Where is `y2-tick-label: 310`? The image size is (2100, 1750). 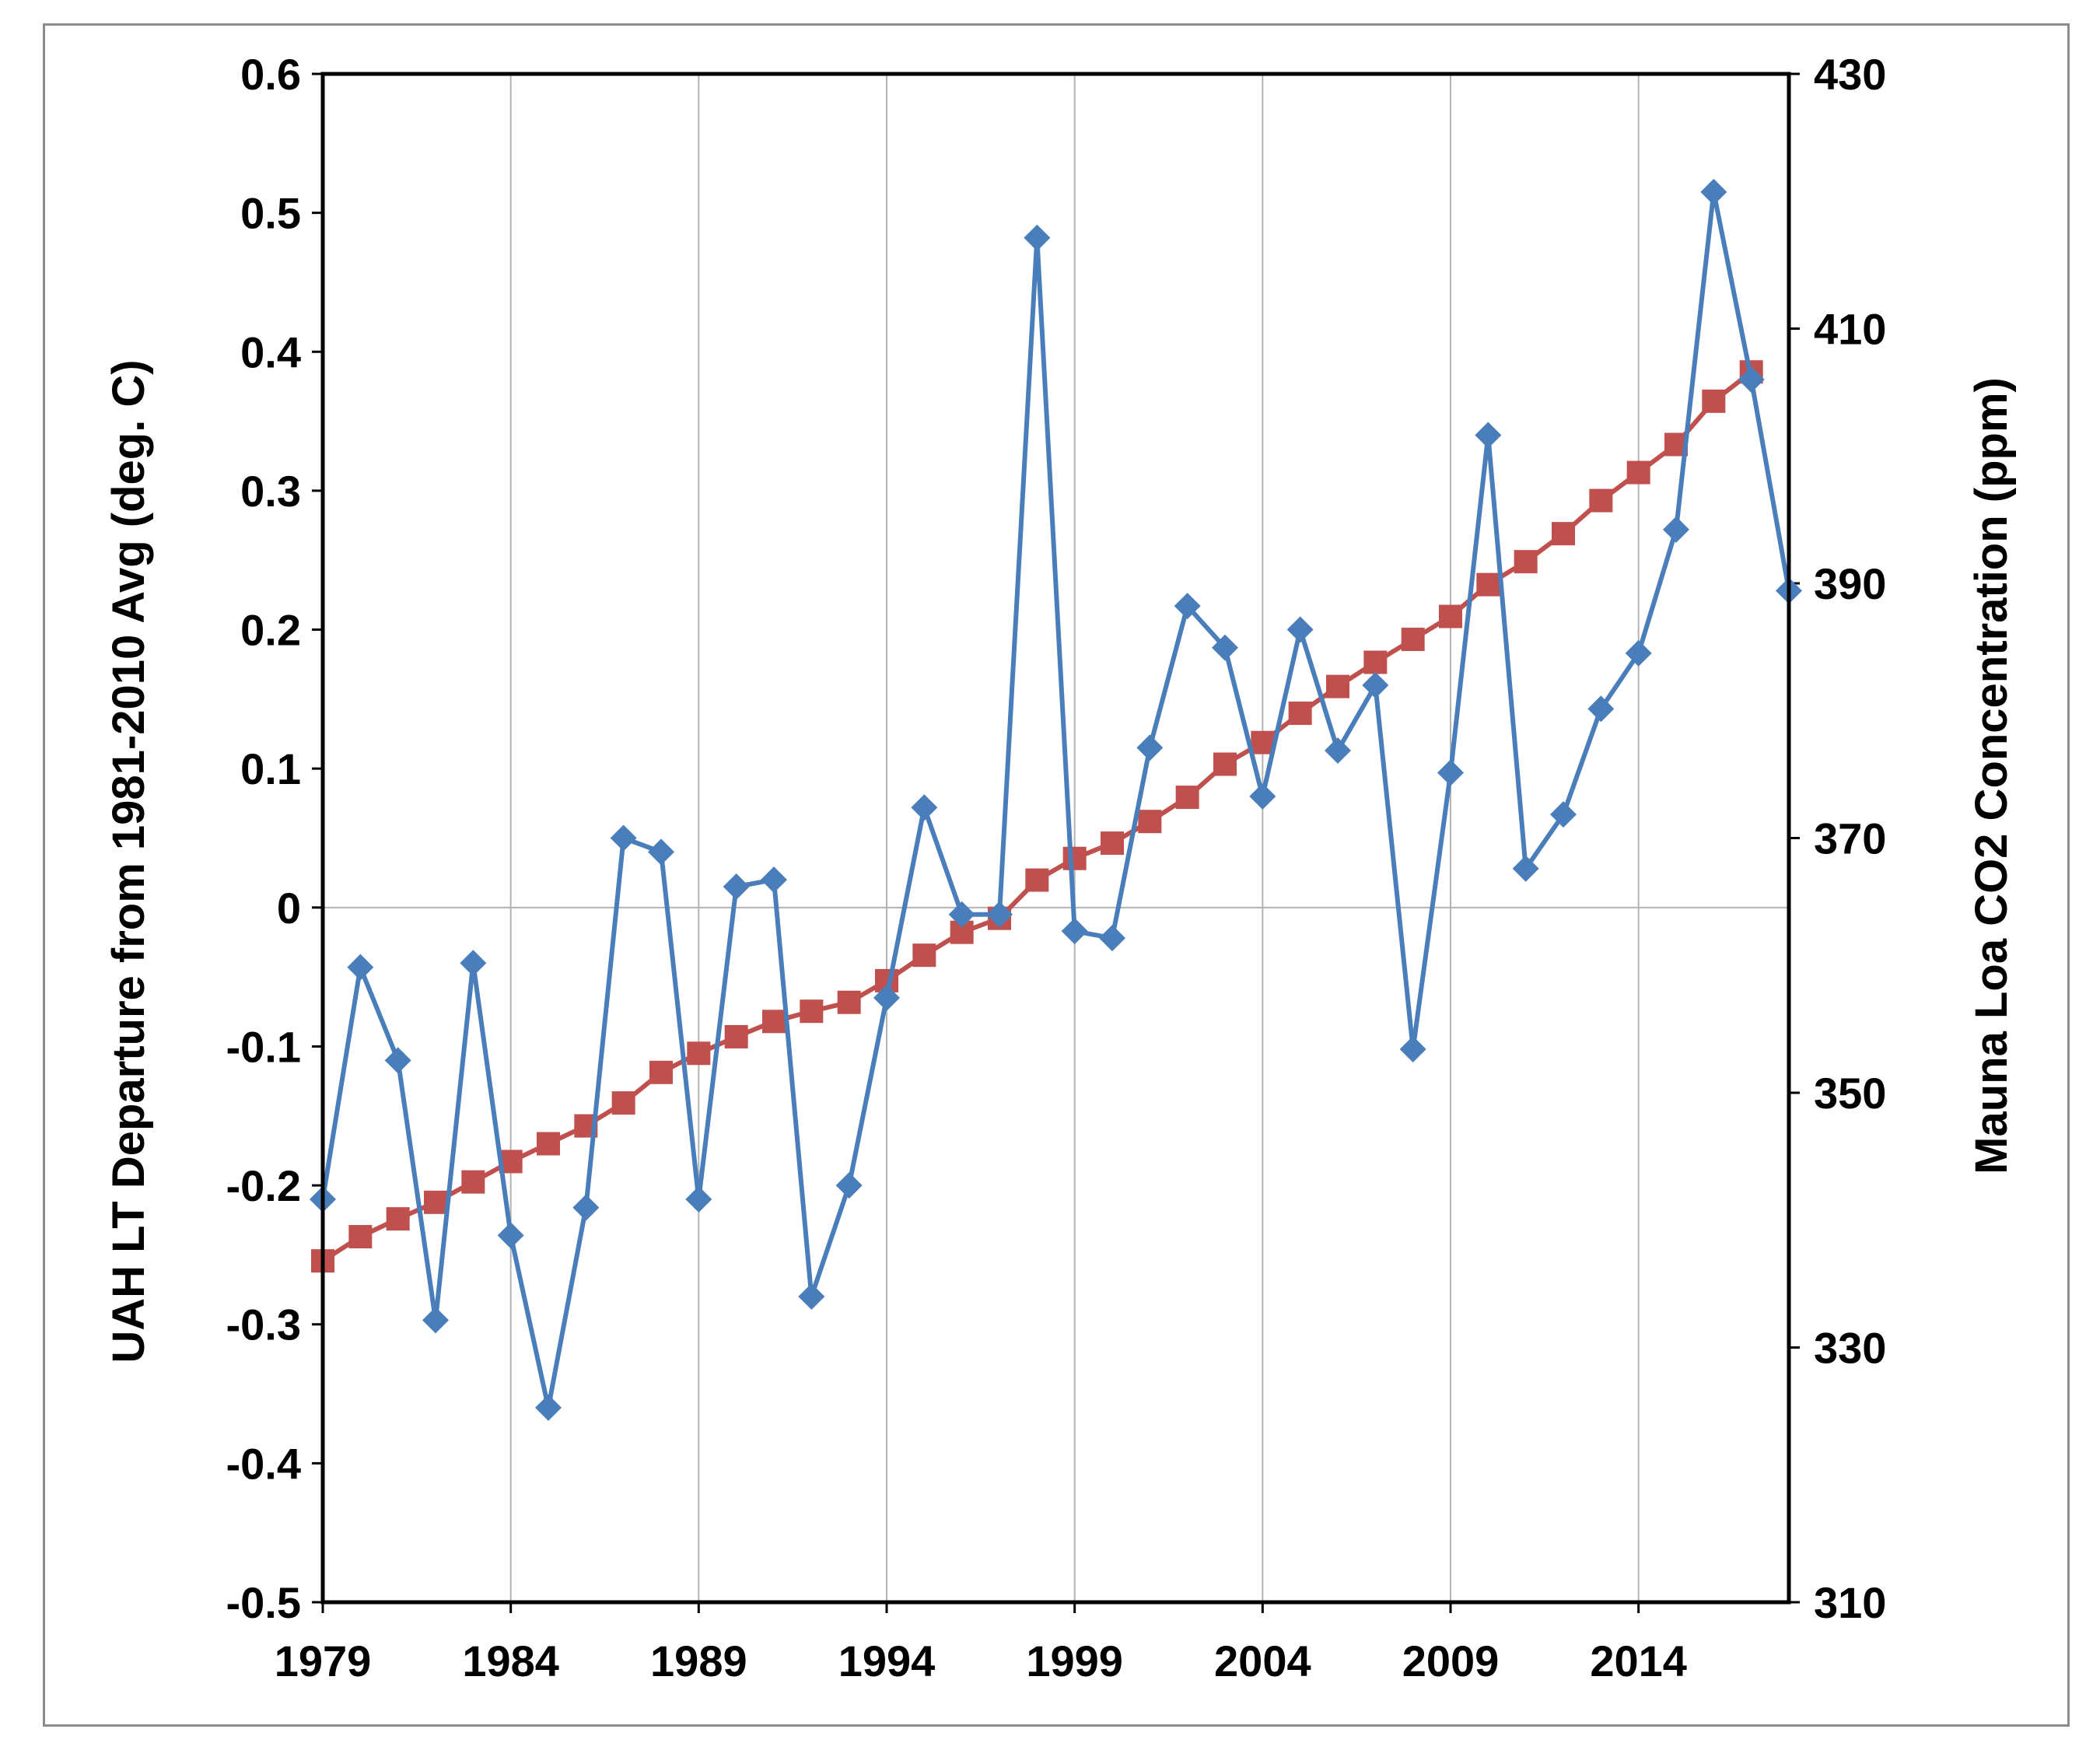 y2-tick-label: 310 is located at coordinates (1850, 1603).